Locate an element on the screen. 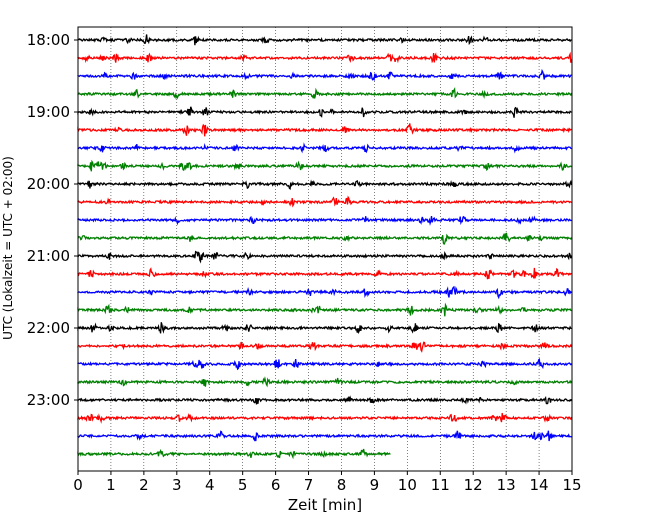  x-tick-label: 14 is located at coordinates (539, 485).